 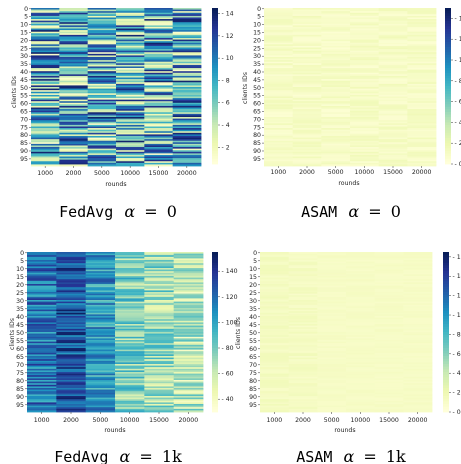 What do you see at coordinates (364, 172) in the screenshot?
I see `x-tick-label: 10000` at bounding box center [364, 172].